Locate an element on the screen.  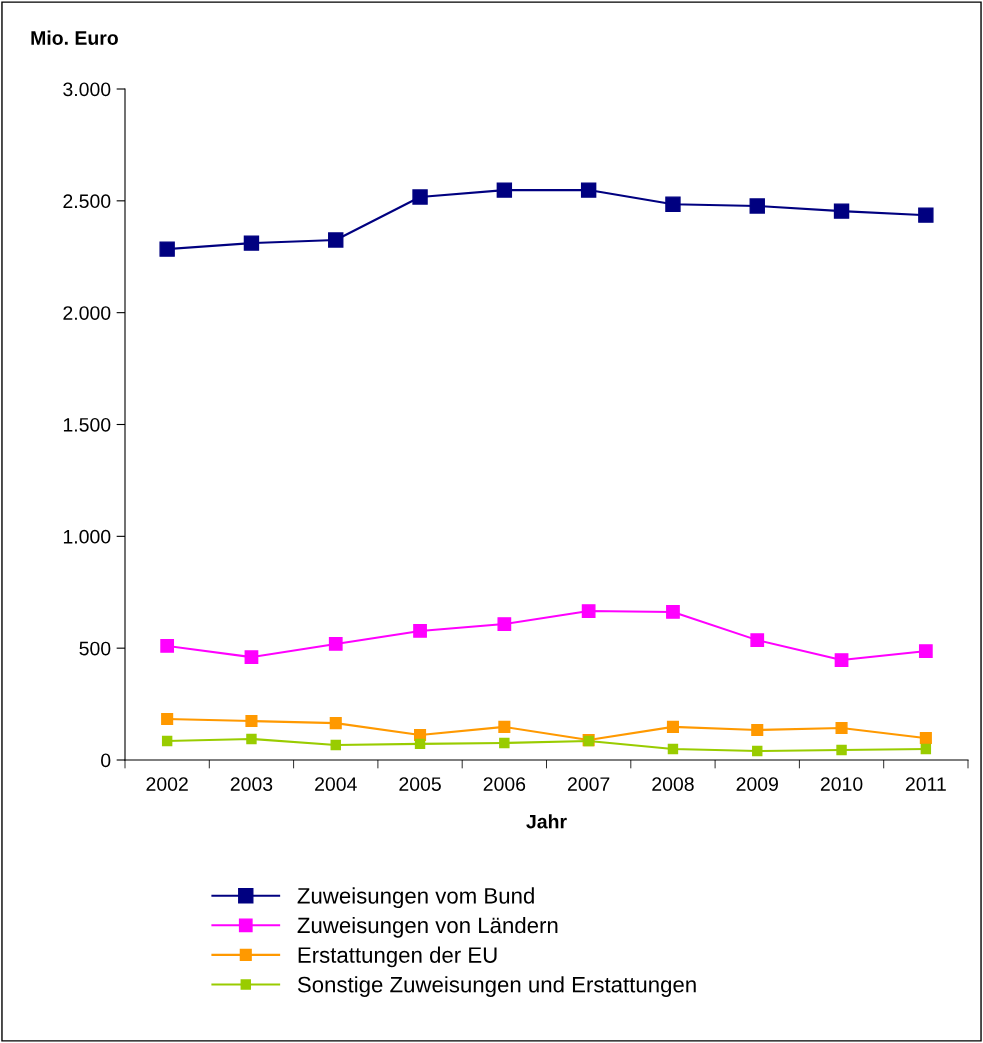
x-tick-label: 2003 is located at coordinates (251, 784).